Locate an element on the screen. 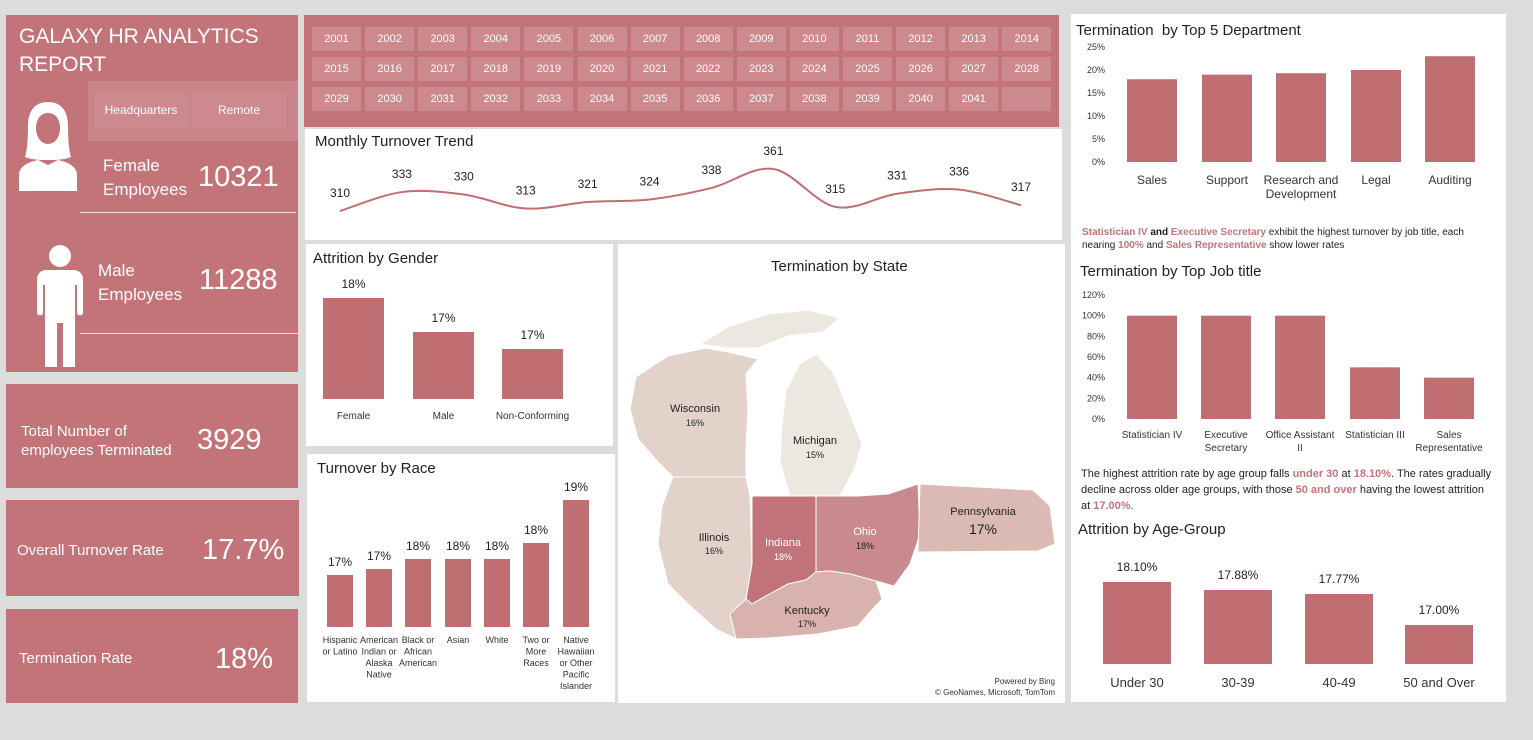 This screenshot has height=740, width=1533. state-pct-kentucky: 17% is located at coordinates (807, 624).